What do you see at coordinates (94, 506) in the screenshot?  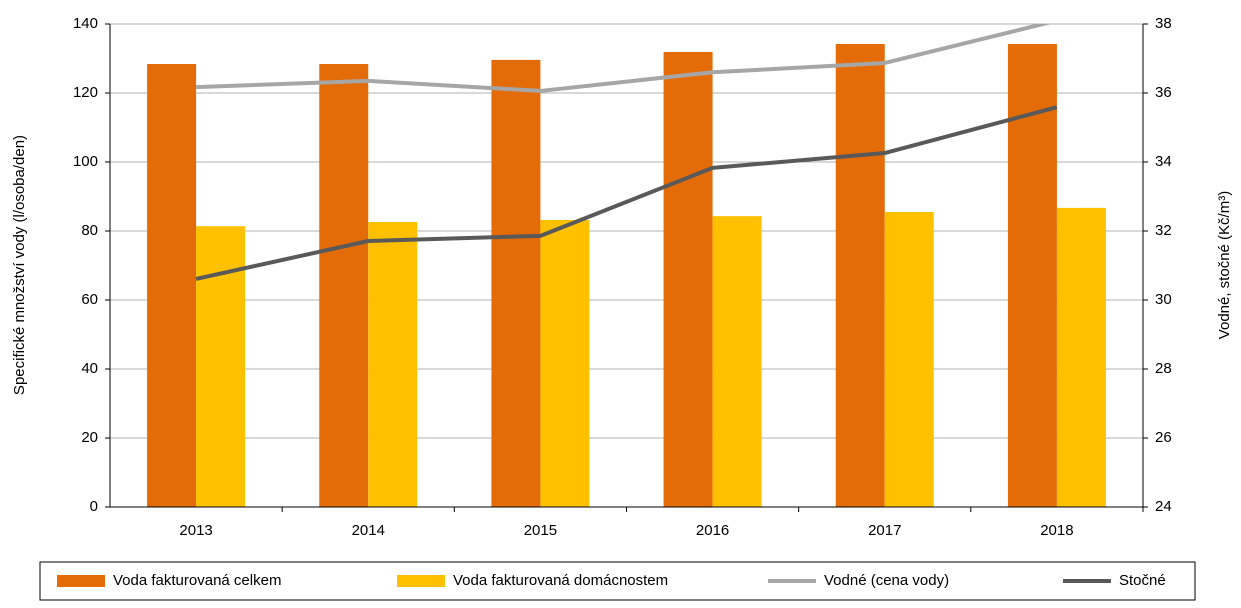 I see `y-tick-label: 0` at bounding box center [94, 506].